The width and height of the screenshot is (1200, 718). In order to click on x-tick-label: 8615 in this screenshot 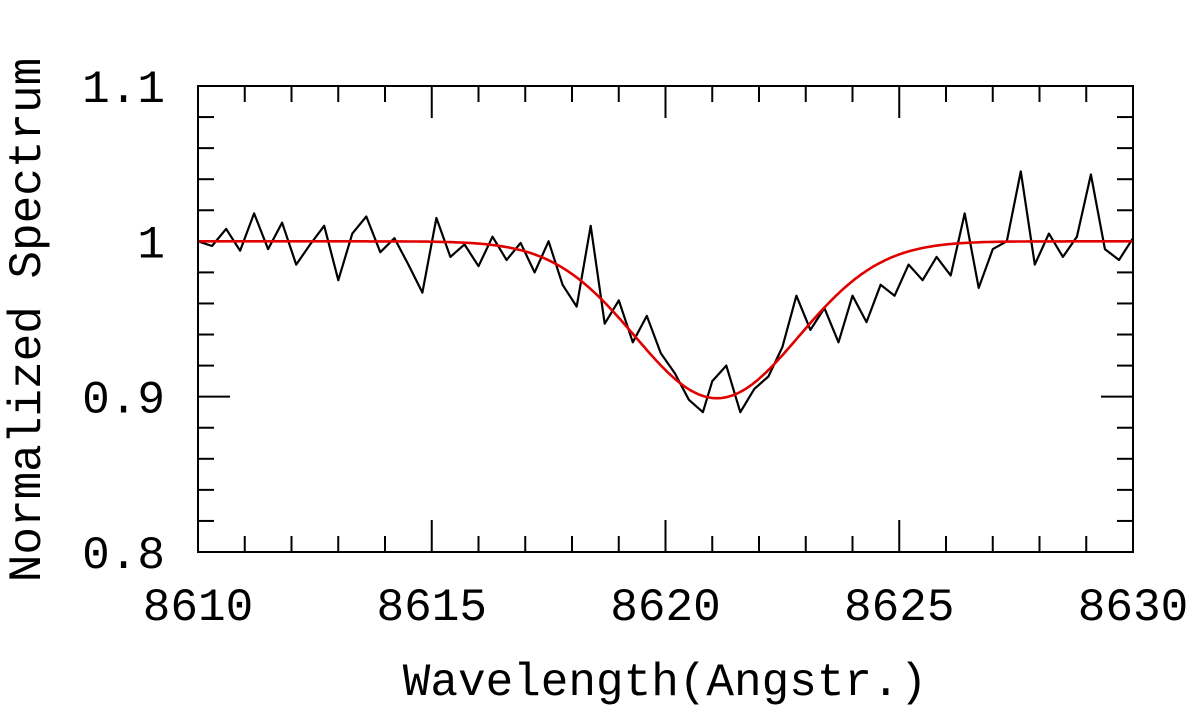, I will do `click(432, 608)`.